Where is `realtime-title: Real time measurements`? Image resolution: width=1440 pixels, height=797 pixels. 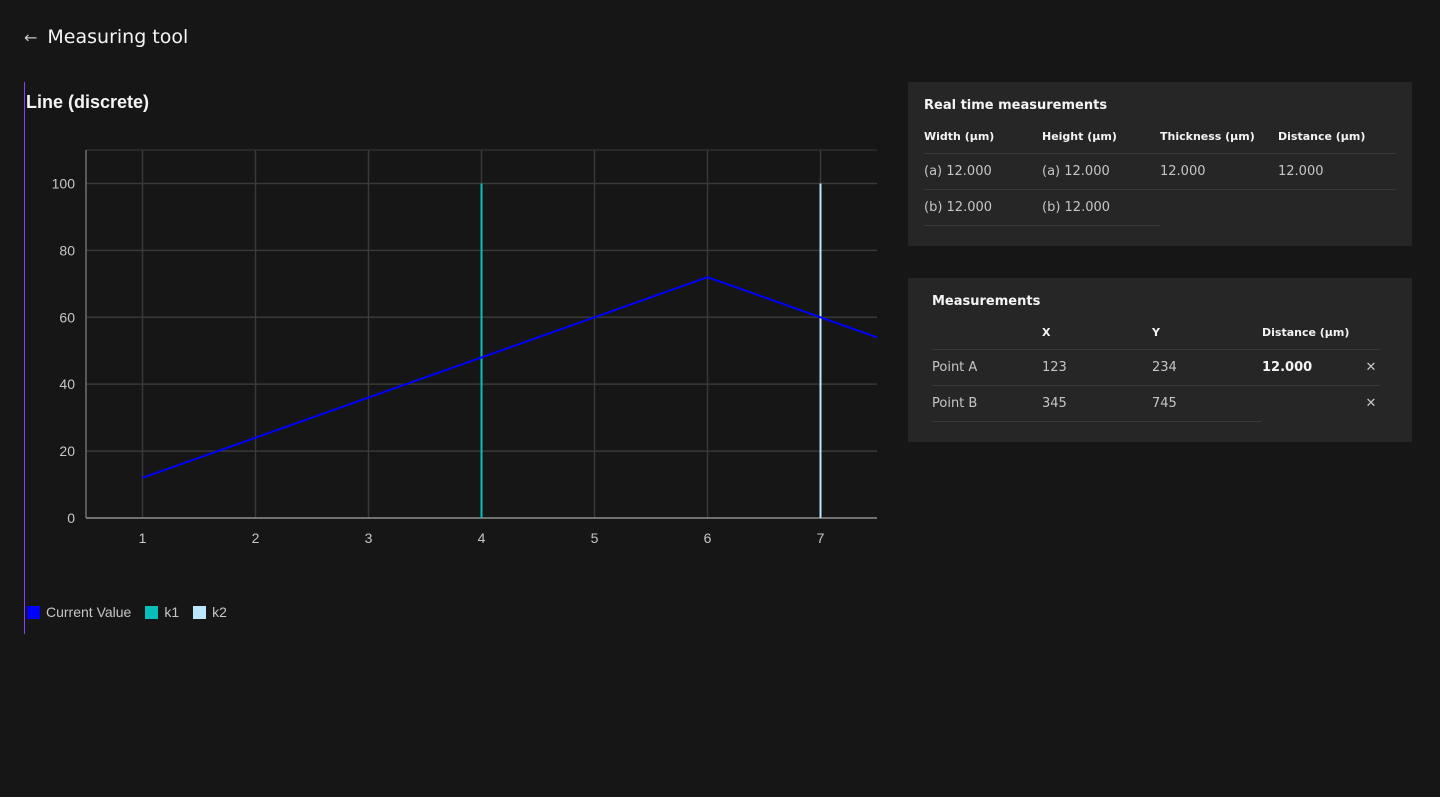
realtime-title: Real time measurements is located at coordinates (1016, 105).